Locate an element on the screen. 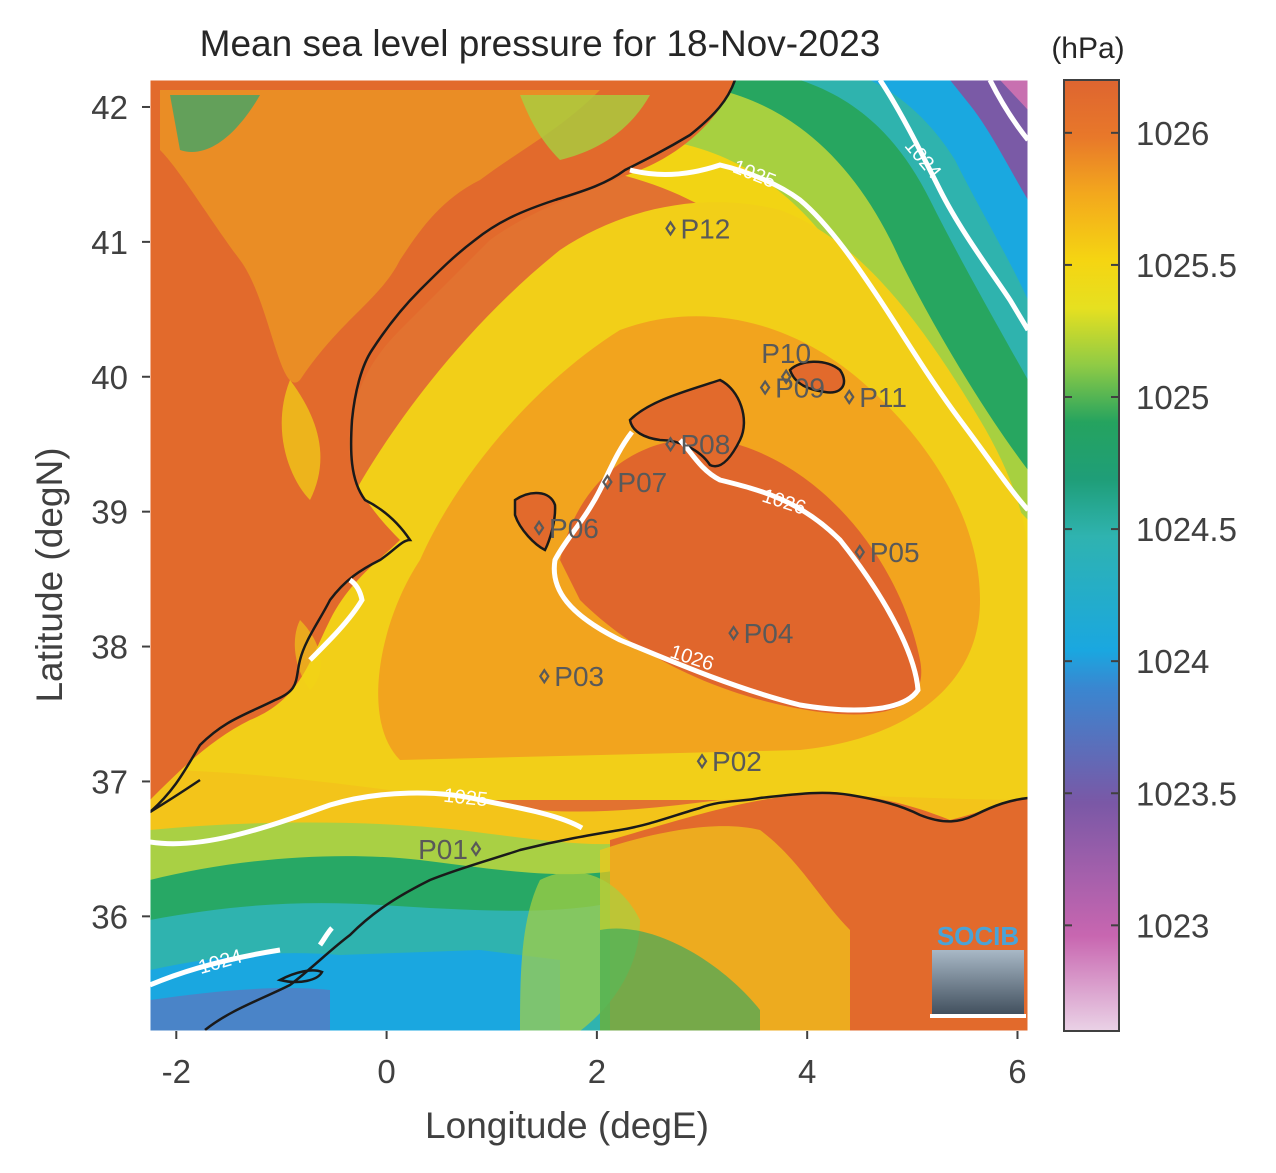  y-tick-label: 42 is located at coordinates (109, 107).